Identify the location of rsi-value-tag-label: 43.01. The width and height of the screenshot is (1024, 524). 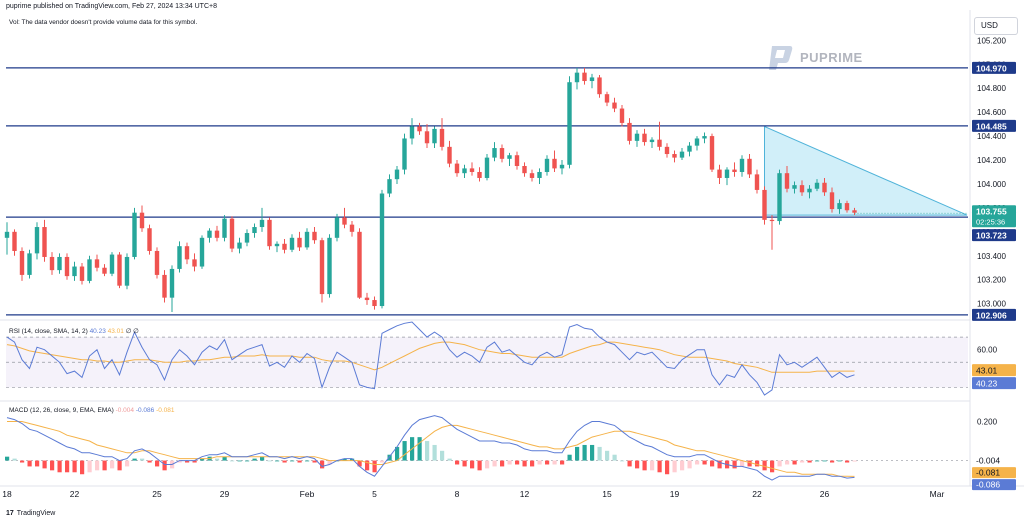
(987, 371).